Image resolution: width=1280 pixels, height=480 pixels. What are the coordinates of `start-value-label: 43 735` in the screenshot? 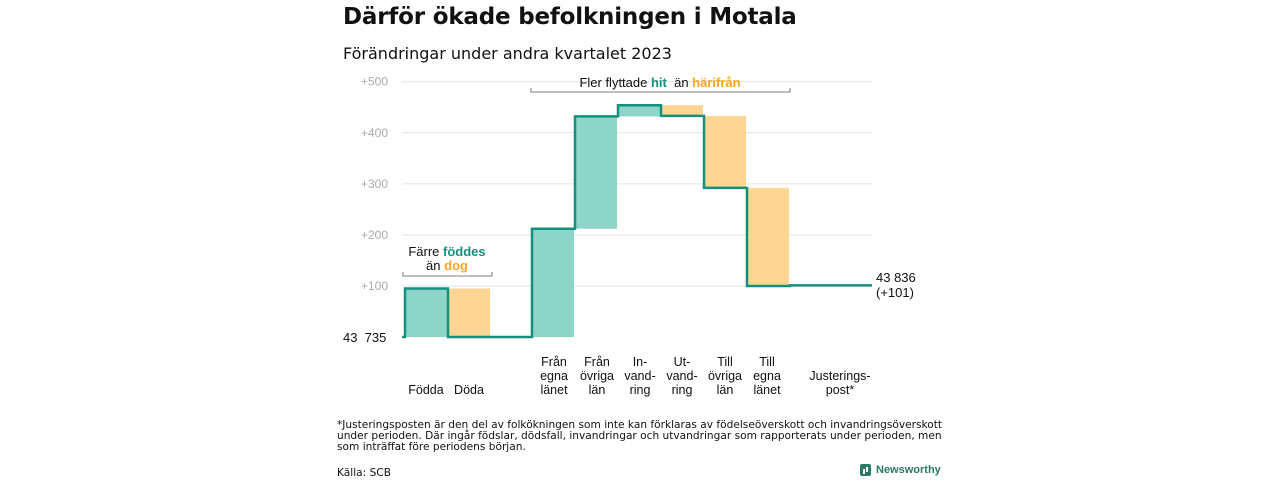 It's located at (364, 337).